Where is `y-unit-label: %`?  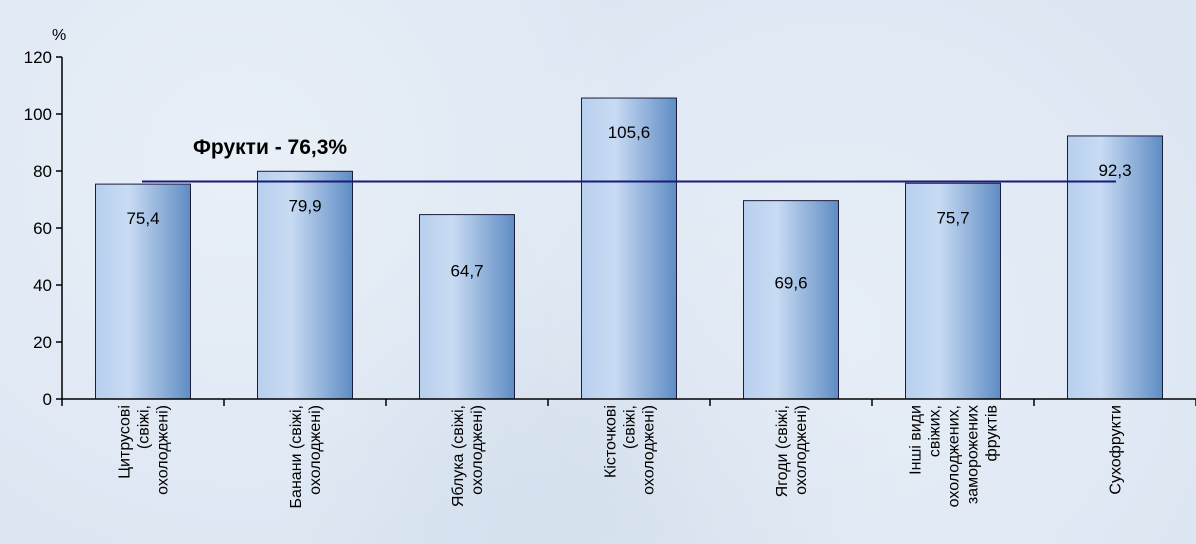 y-unit-label: % is located at coordinates (59, 35).